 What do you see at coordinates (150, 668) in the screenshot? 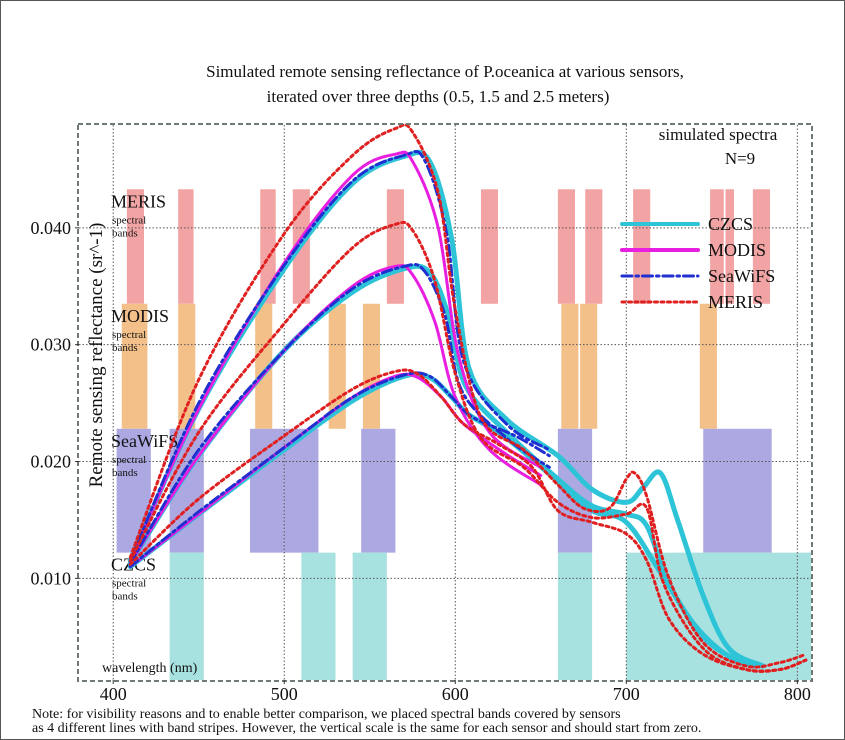
I see `x-axis-label: wavelength (nm)` at bounding box center [150, 668].